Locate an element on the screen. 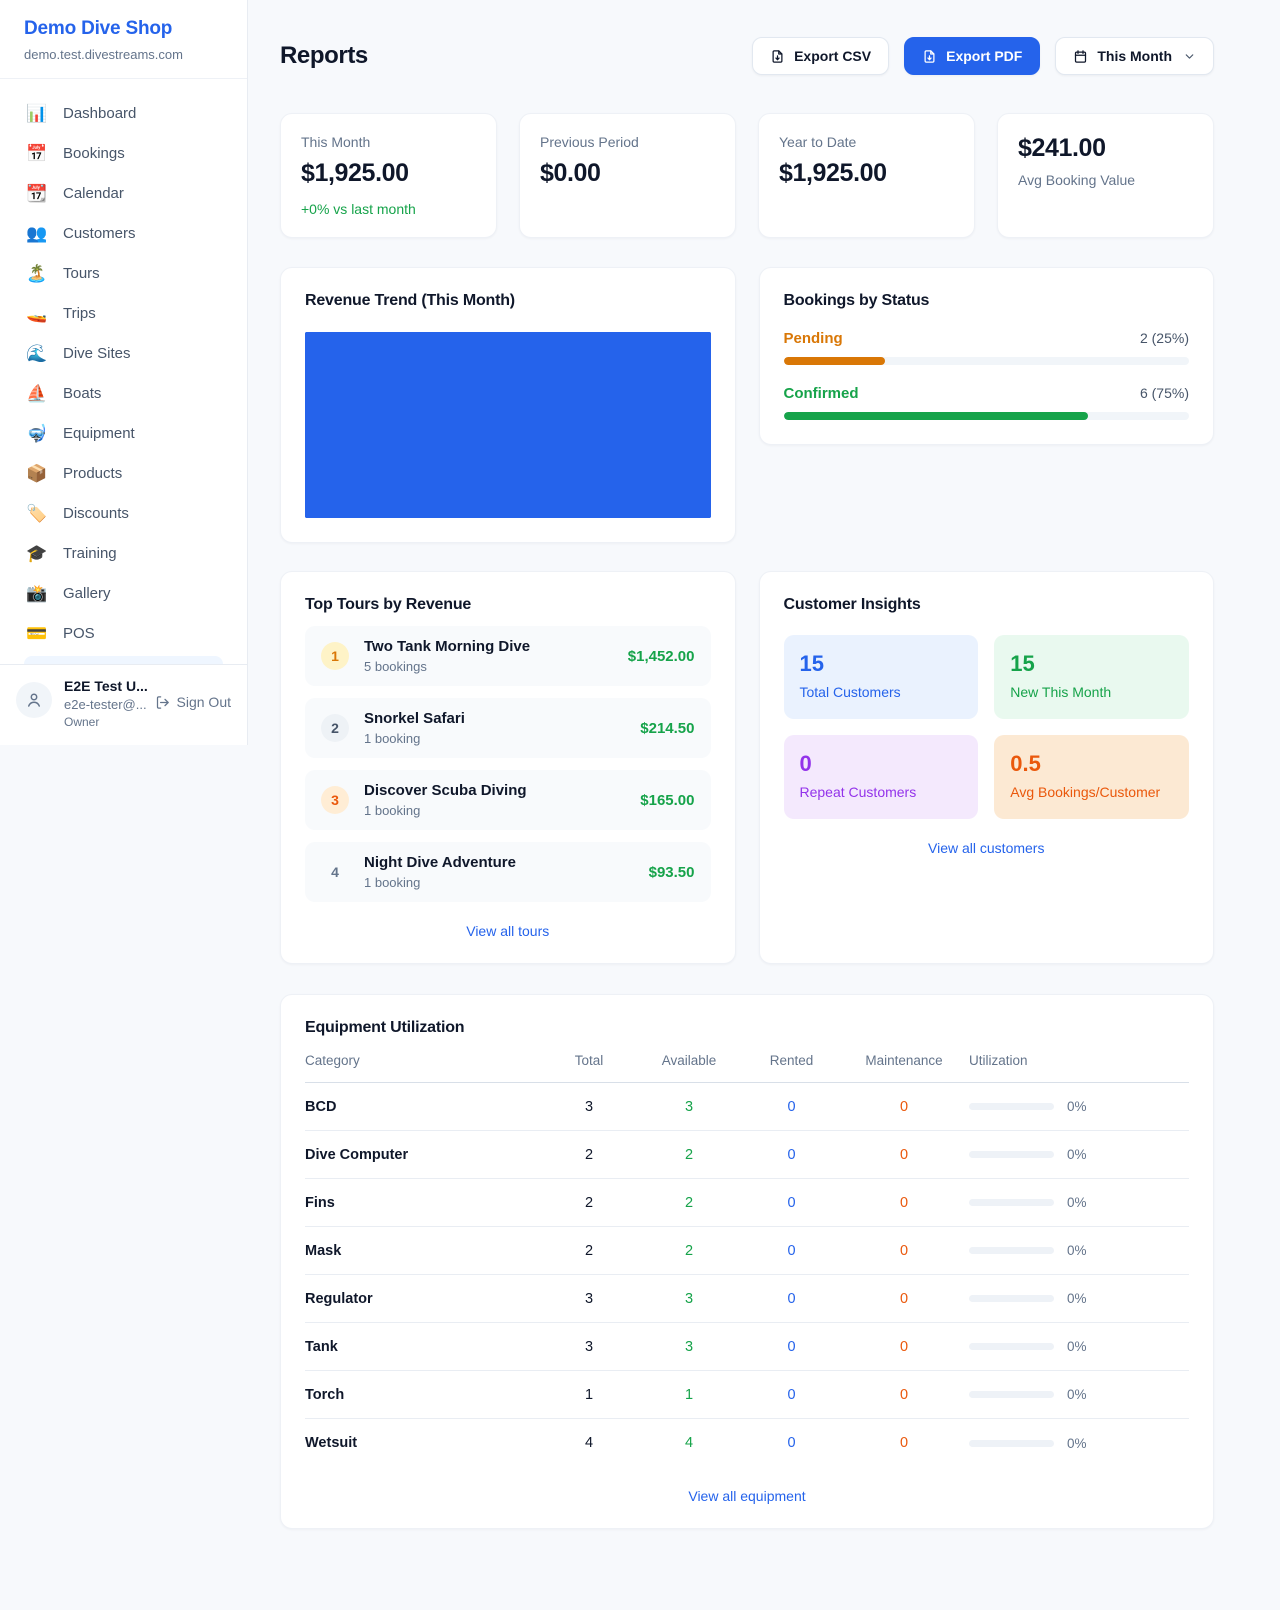  export-pdf-button: Export PDF is located at coordinates (972, 56).